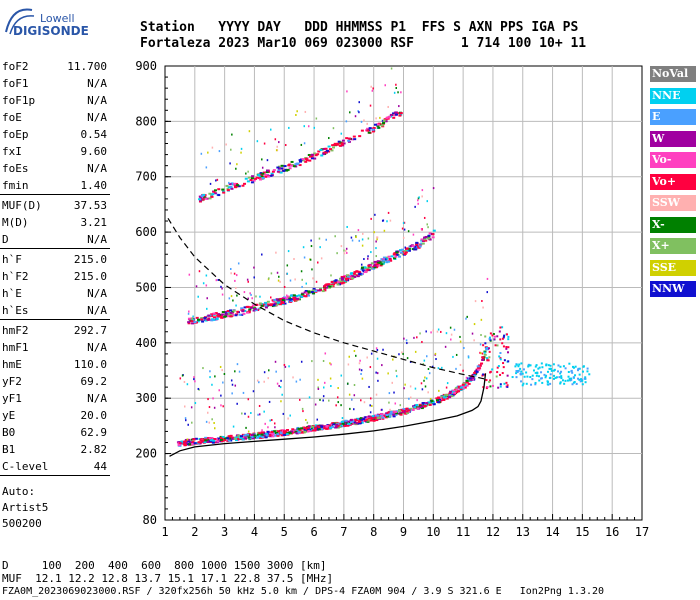 The image size is (700, 600). I want to click on param-key: foEs, so click(15, 168).